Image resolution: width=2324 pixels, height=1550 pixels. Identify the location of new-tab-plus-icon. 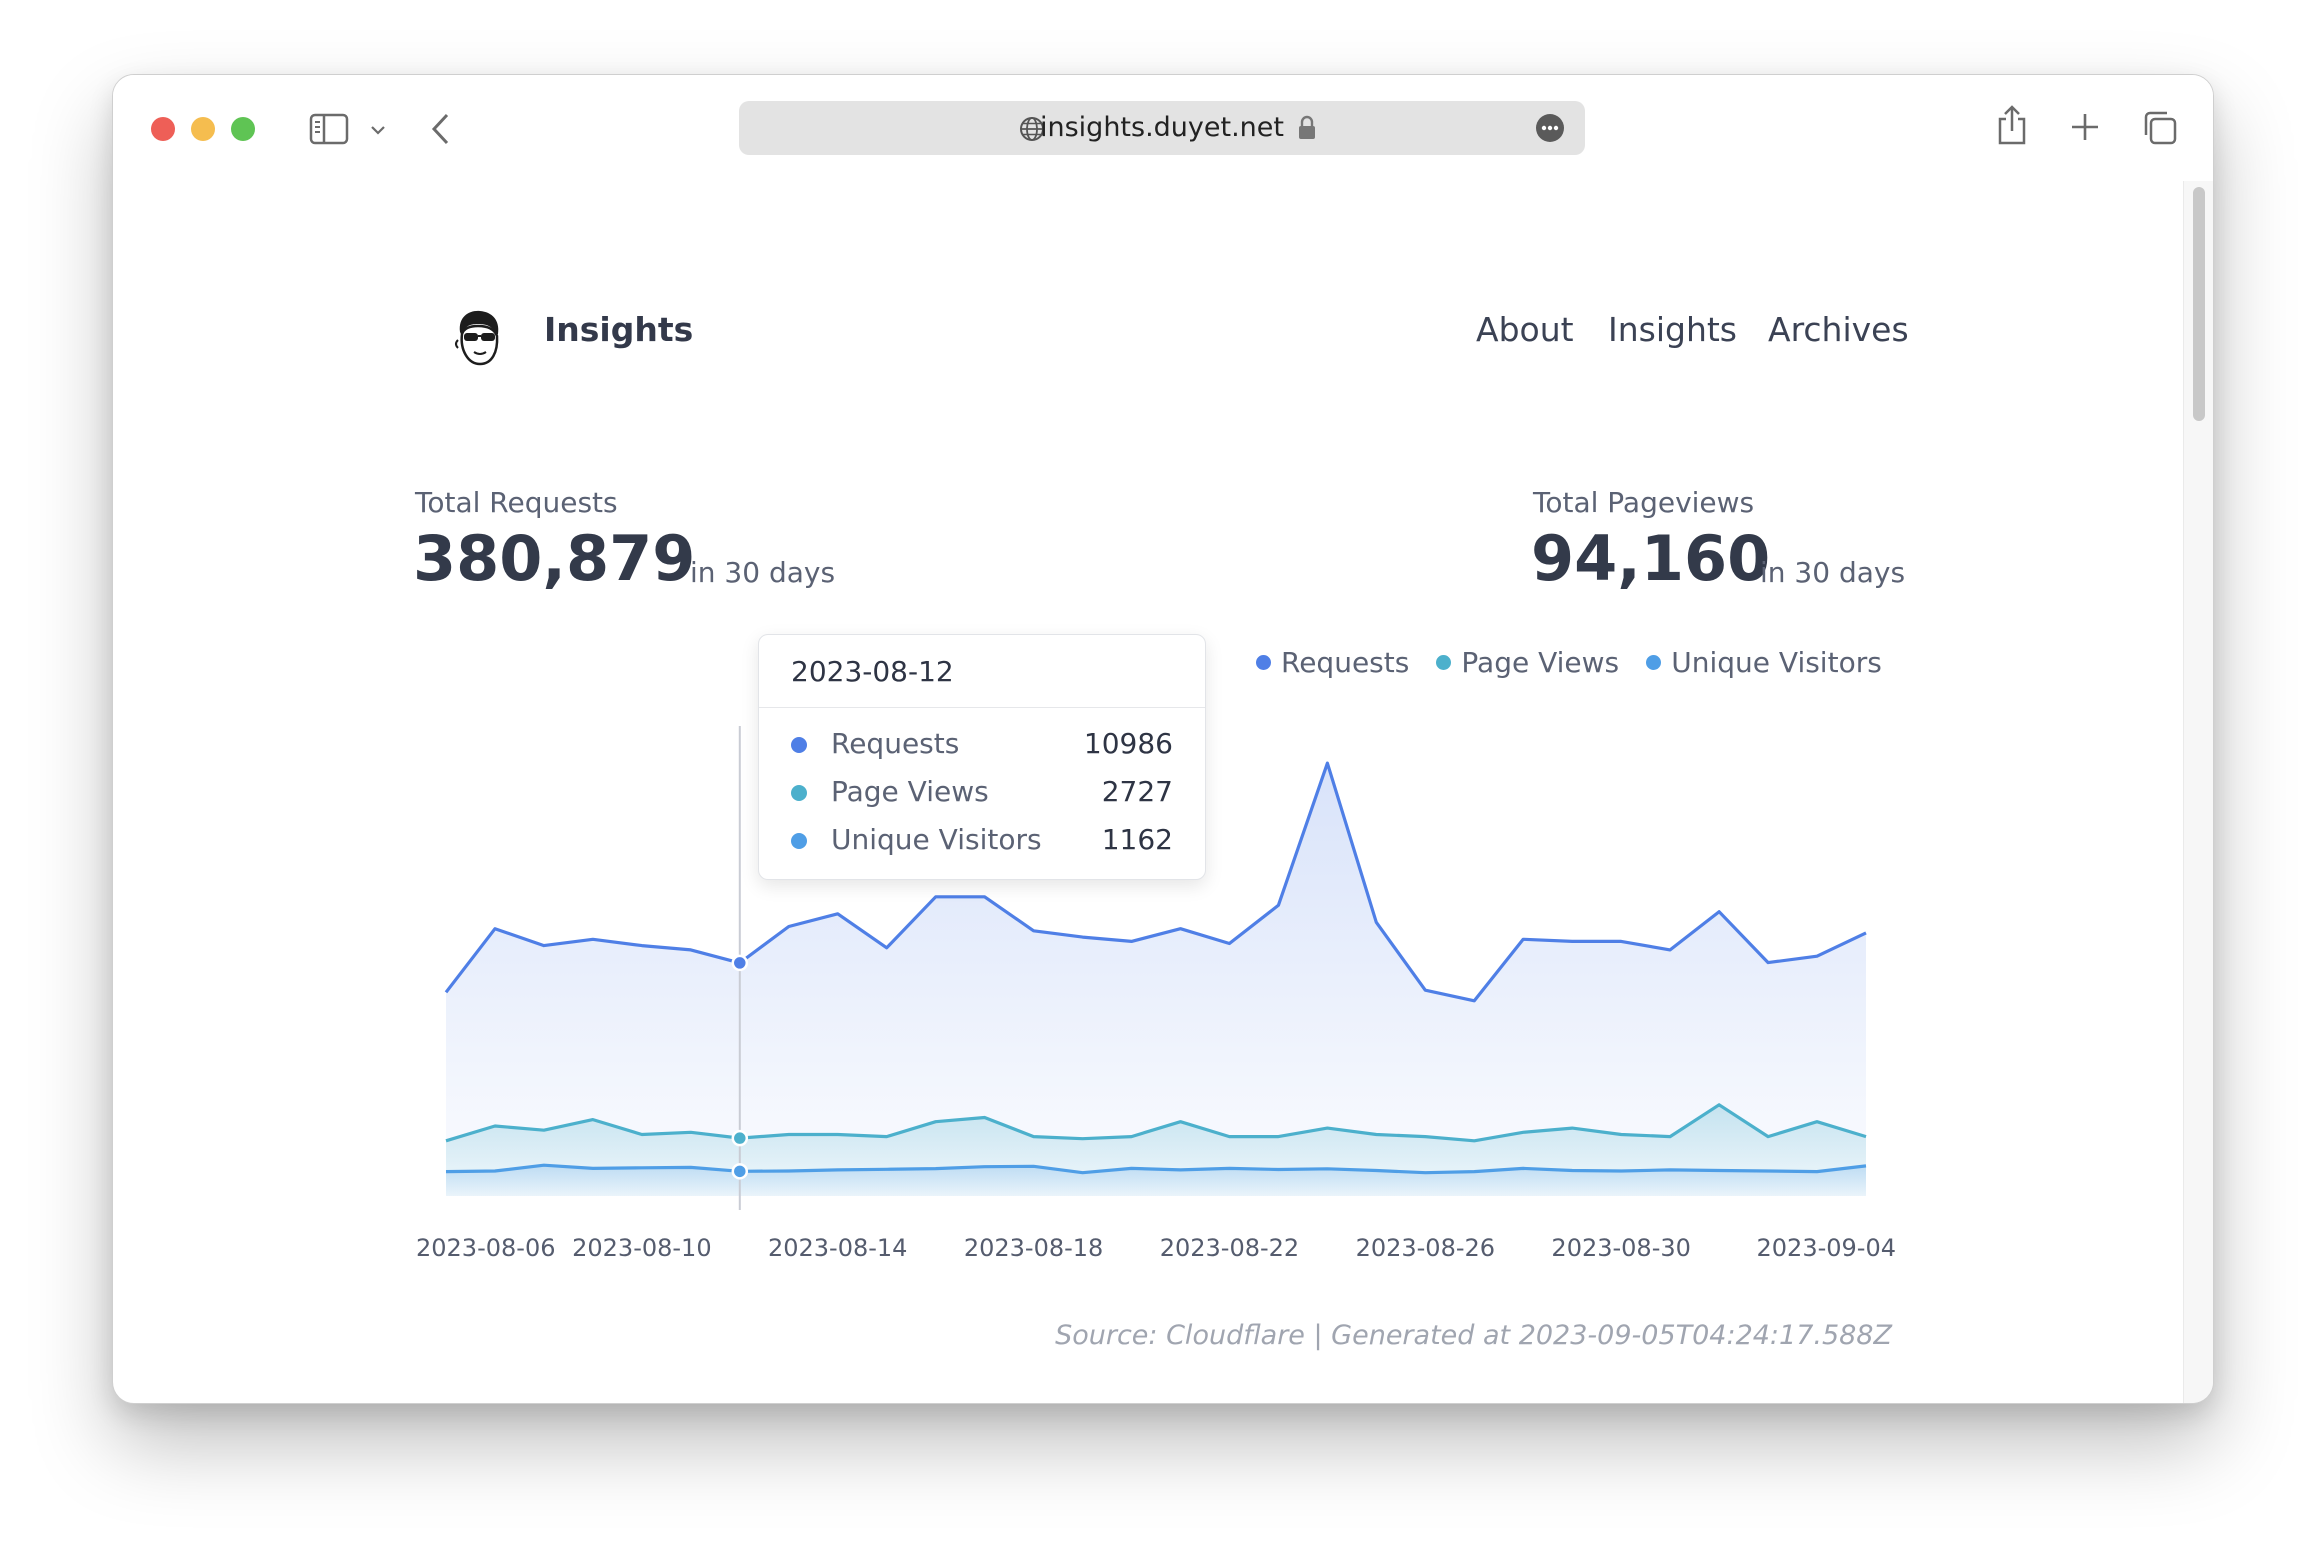
(2085, 127).